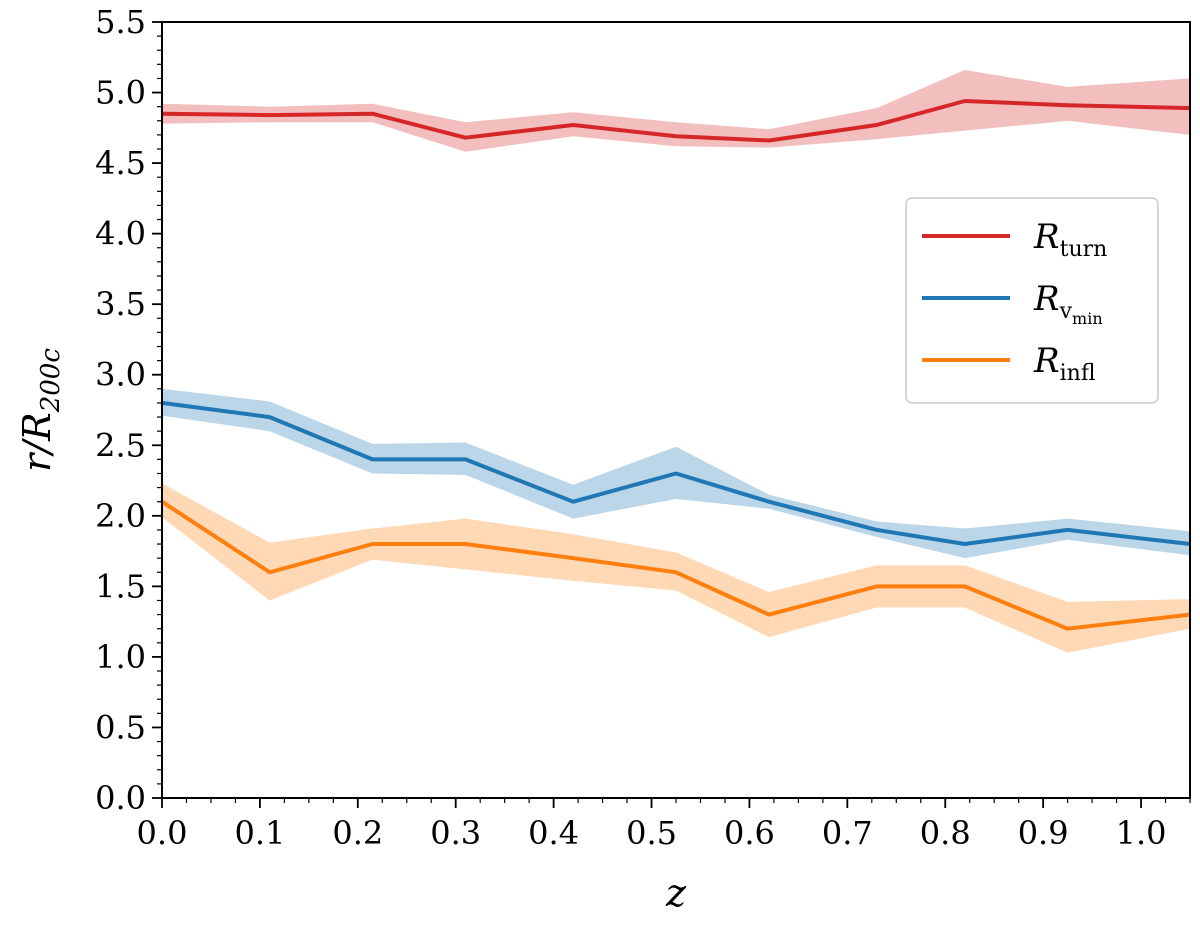 The image size is (1200, 930). Describe the element at coordinates (1068, 303) in the screenshot. I see `legend-label-r-vmin: Rvmin` at that location.